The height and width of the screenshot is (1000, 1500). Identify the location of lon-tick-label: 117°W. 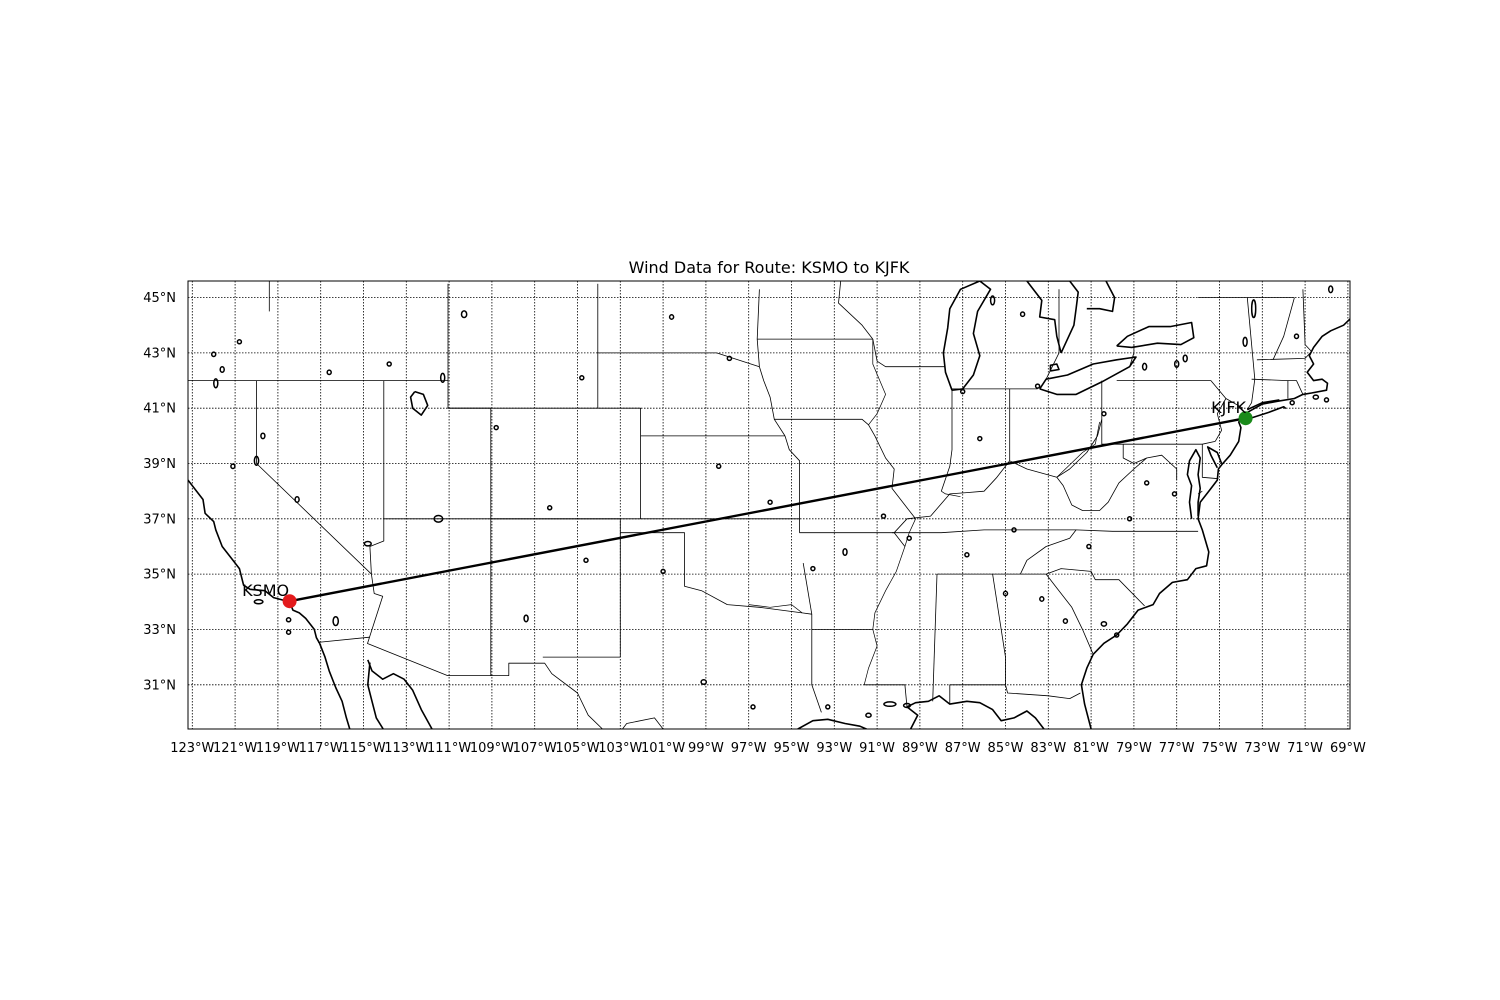
(321, 748).